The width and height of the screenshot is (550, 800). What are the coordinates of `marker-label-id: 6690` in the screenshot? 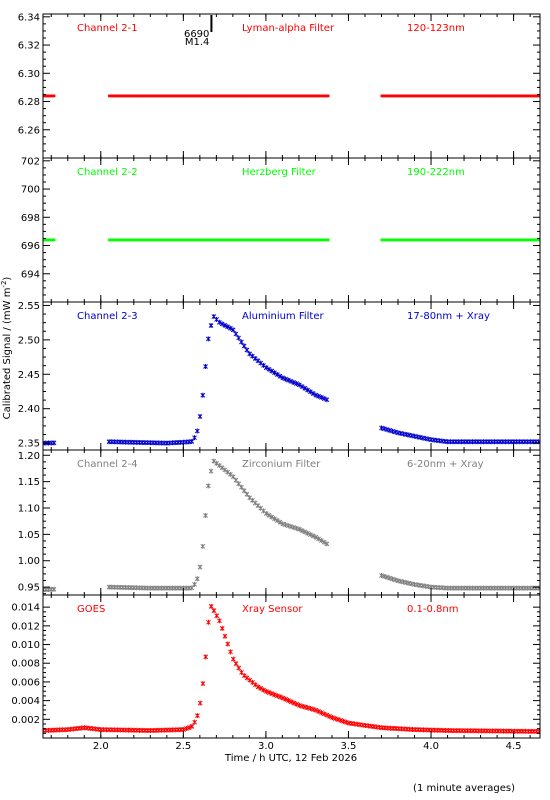 It's located at (196, 34).